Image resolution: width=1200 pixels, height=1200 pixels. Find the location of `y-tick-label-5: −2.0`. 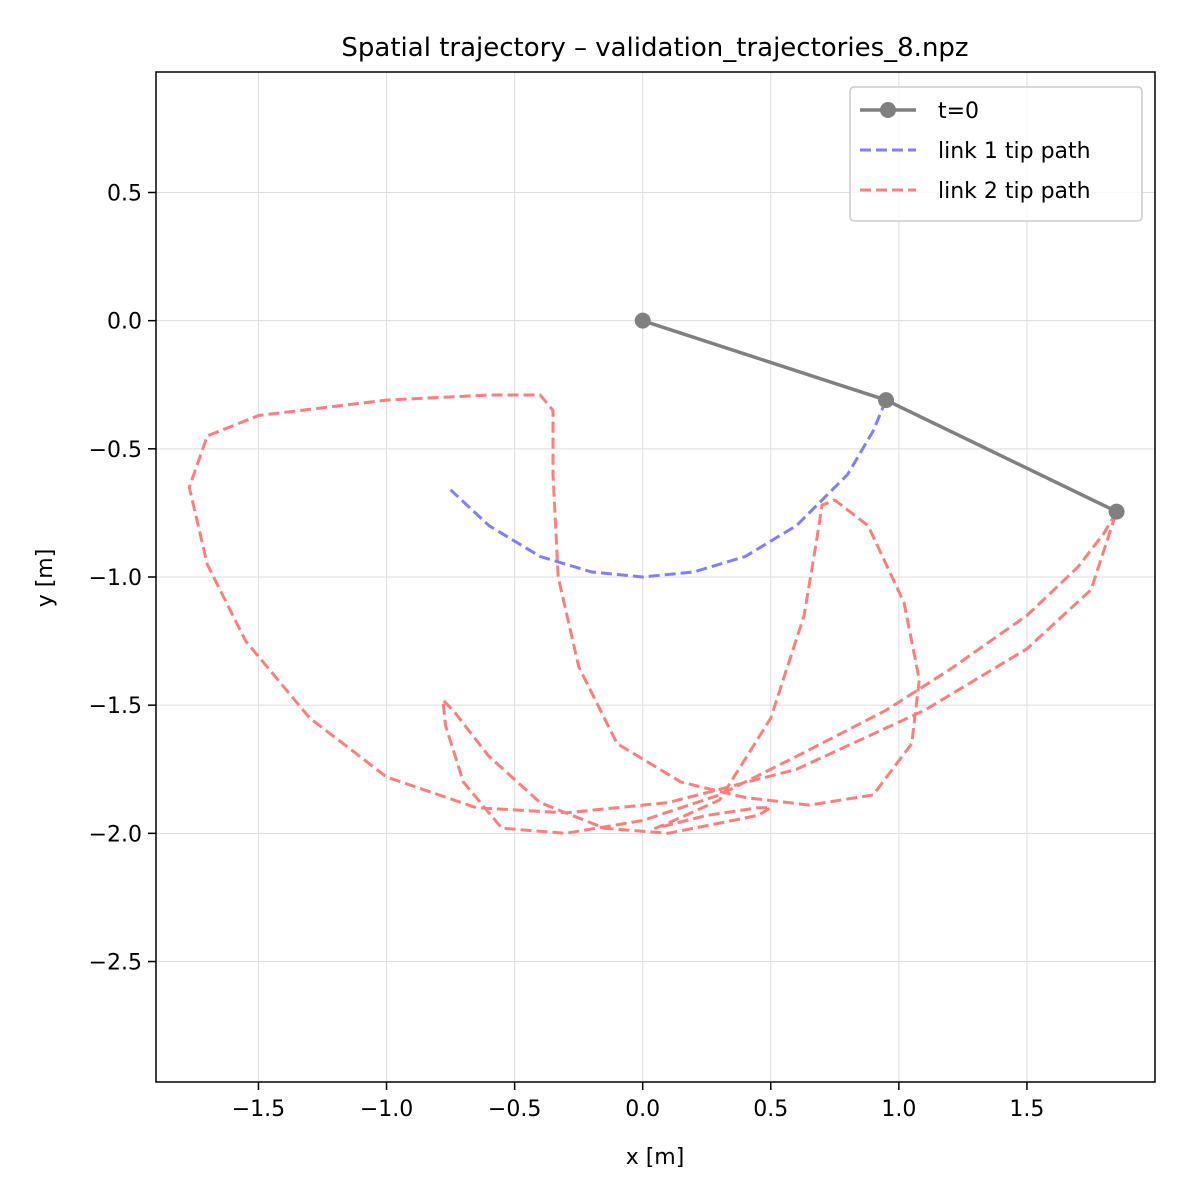

y-tick-label-5: −2.0 is located at coordinates (115, 834).